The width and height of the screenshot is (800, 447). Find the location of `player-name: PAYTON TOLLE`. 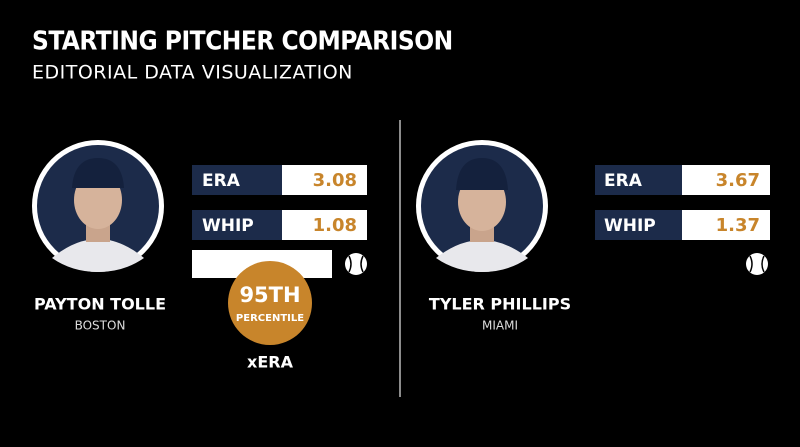

player-name: PAYTON TOLLE is located at coordinates (100, 304).